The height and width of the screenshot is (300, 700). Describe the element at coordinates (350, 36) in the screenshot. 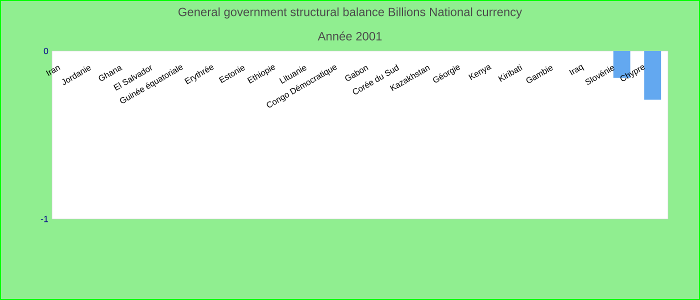

I see `chart-subtitle: Année 2001` at that location.